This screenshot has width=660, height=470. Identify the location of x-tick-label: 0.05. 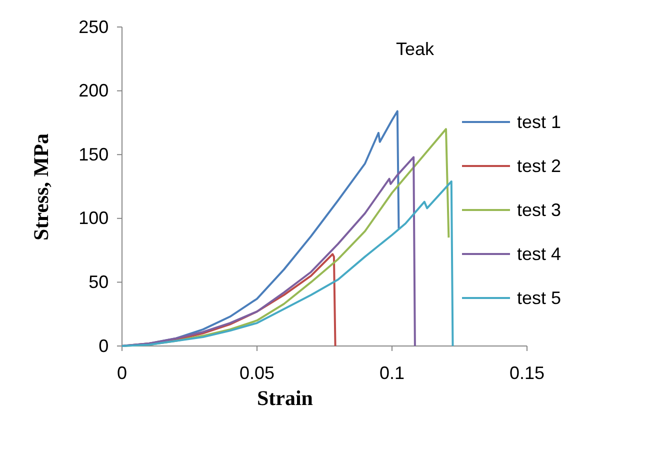
(257, 373).